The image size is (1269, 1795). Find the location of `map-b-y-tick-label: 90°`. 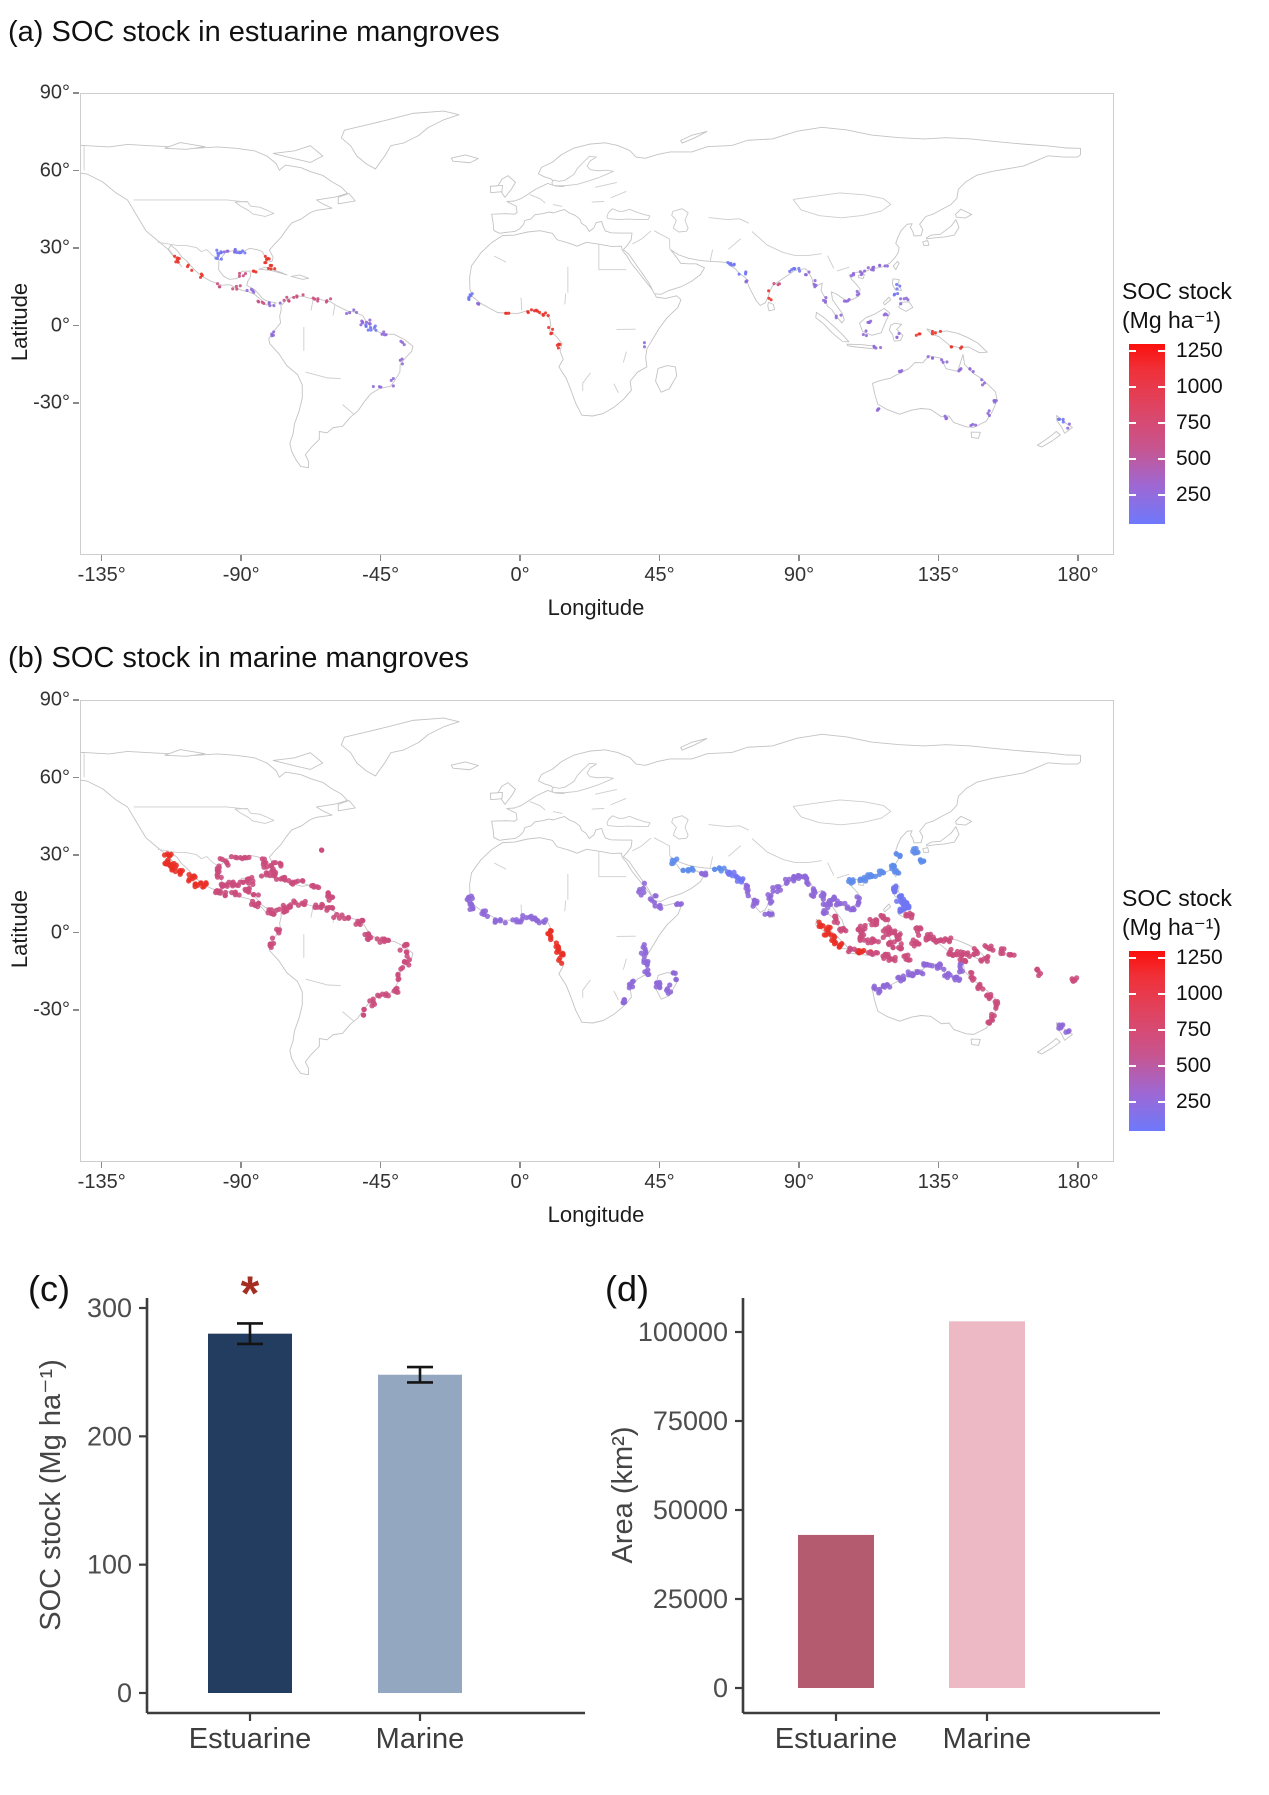

map-b-y-tick-label: 90° is located at coordinates (54, 699).